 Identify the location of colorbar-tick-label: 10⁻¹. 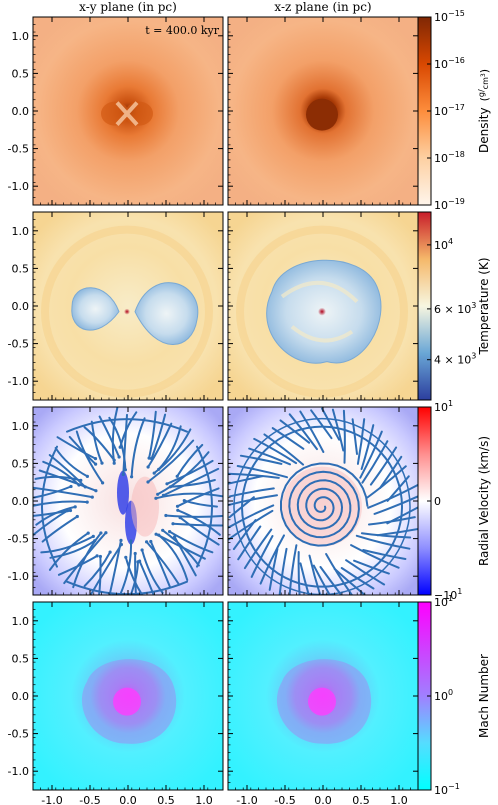
(447, 789).